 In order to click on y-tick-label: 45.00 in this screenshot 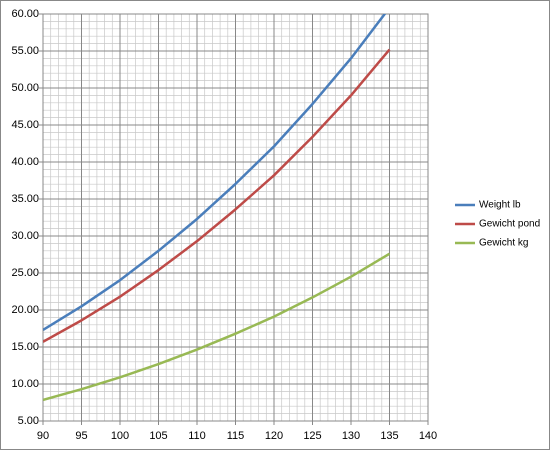, I will do `click(25, 125)`.